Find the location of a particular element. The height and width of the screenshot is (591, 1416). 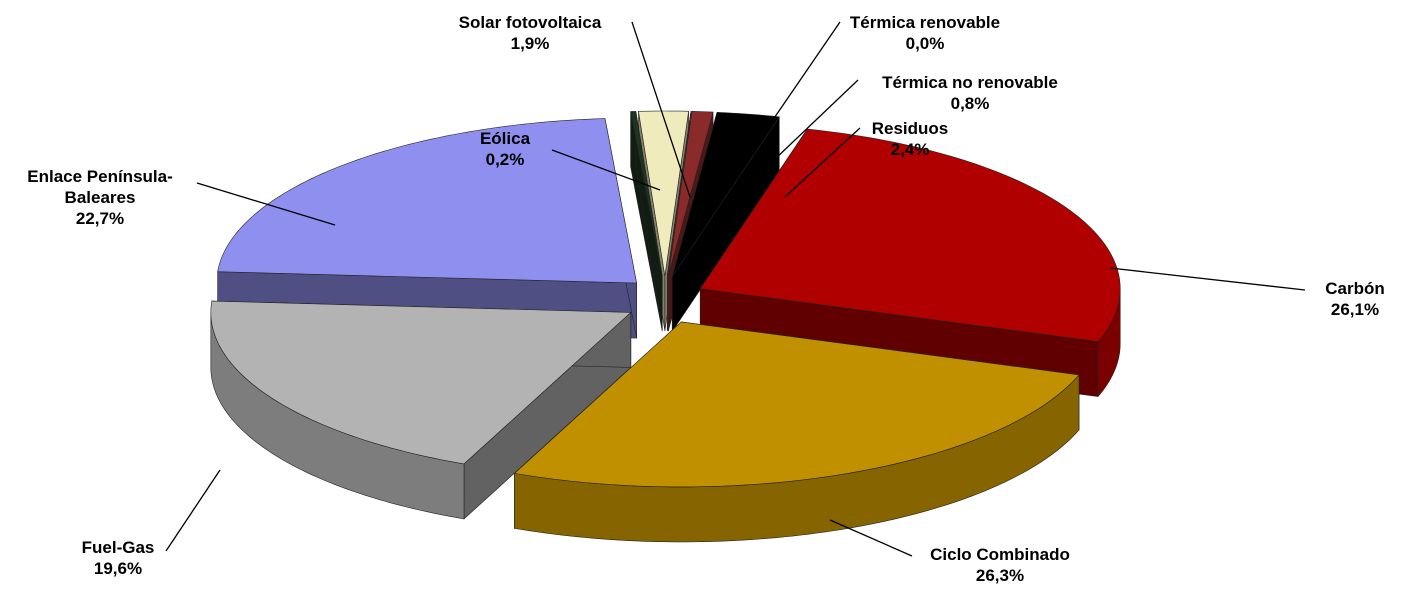

slice-value: 0,0% is located at coordinates (925, 43).